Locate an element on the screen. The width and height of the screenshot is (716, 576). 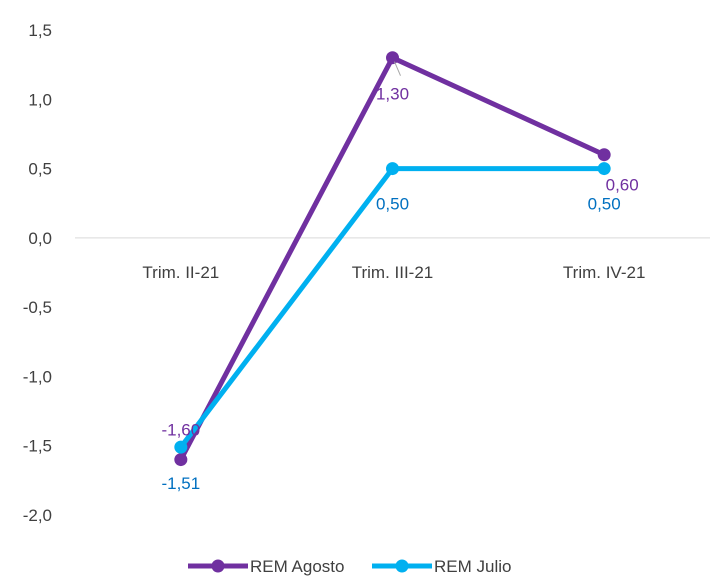
y-tick-label: -2,0 is located at coordinates (37, 515).